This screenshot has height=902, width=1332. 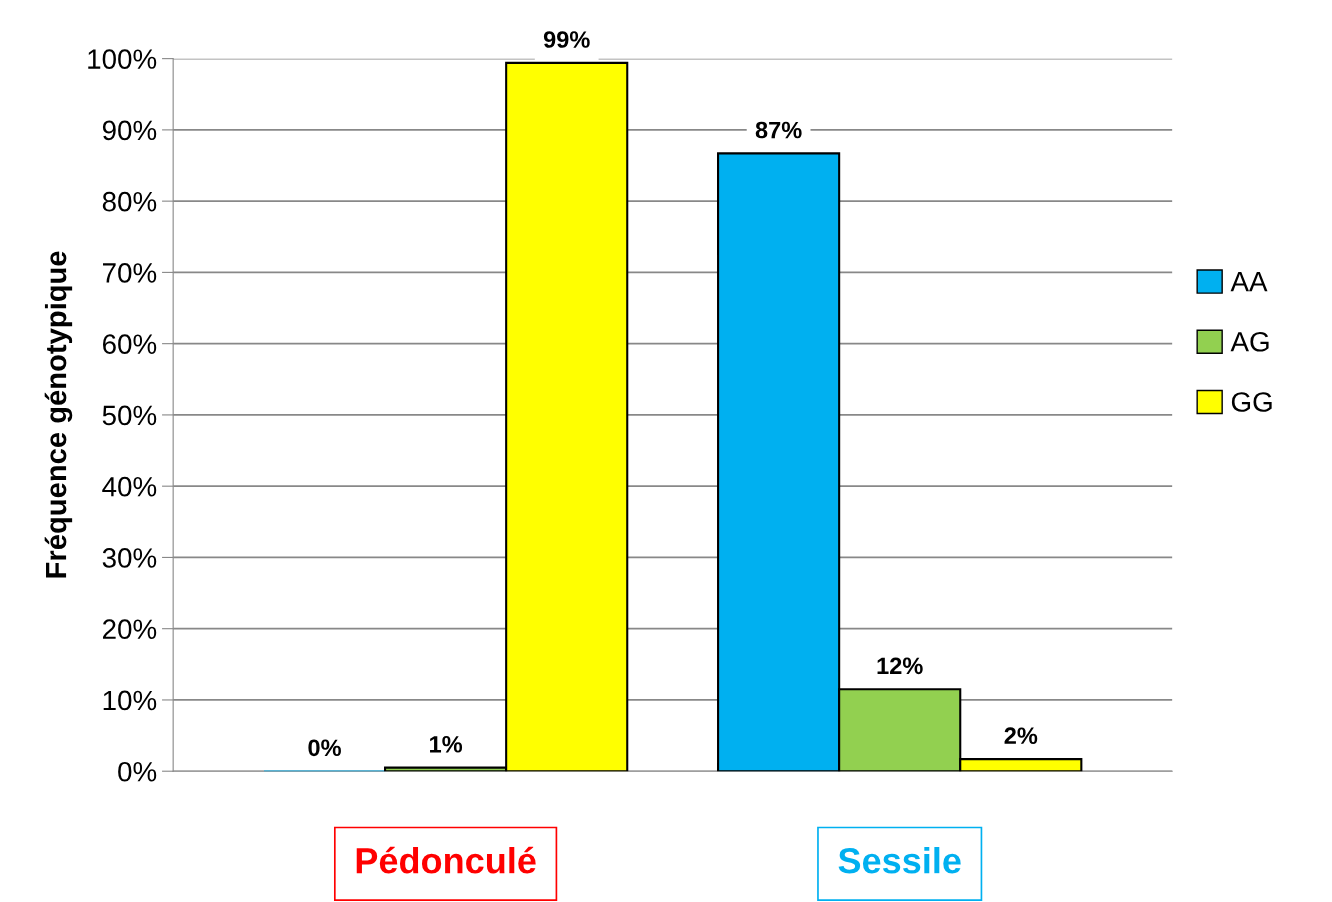 What do you see at coordinates (130, 700) in the screenshot?
I see `y-tick-label: 10%` at bounding box center [130, 700].